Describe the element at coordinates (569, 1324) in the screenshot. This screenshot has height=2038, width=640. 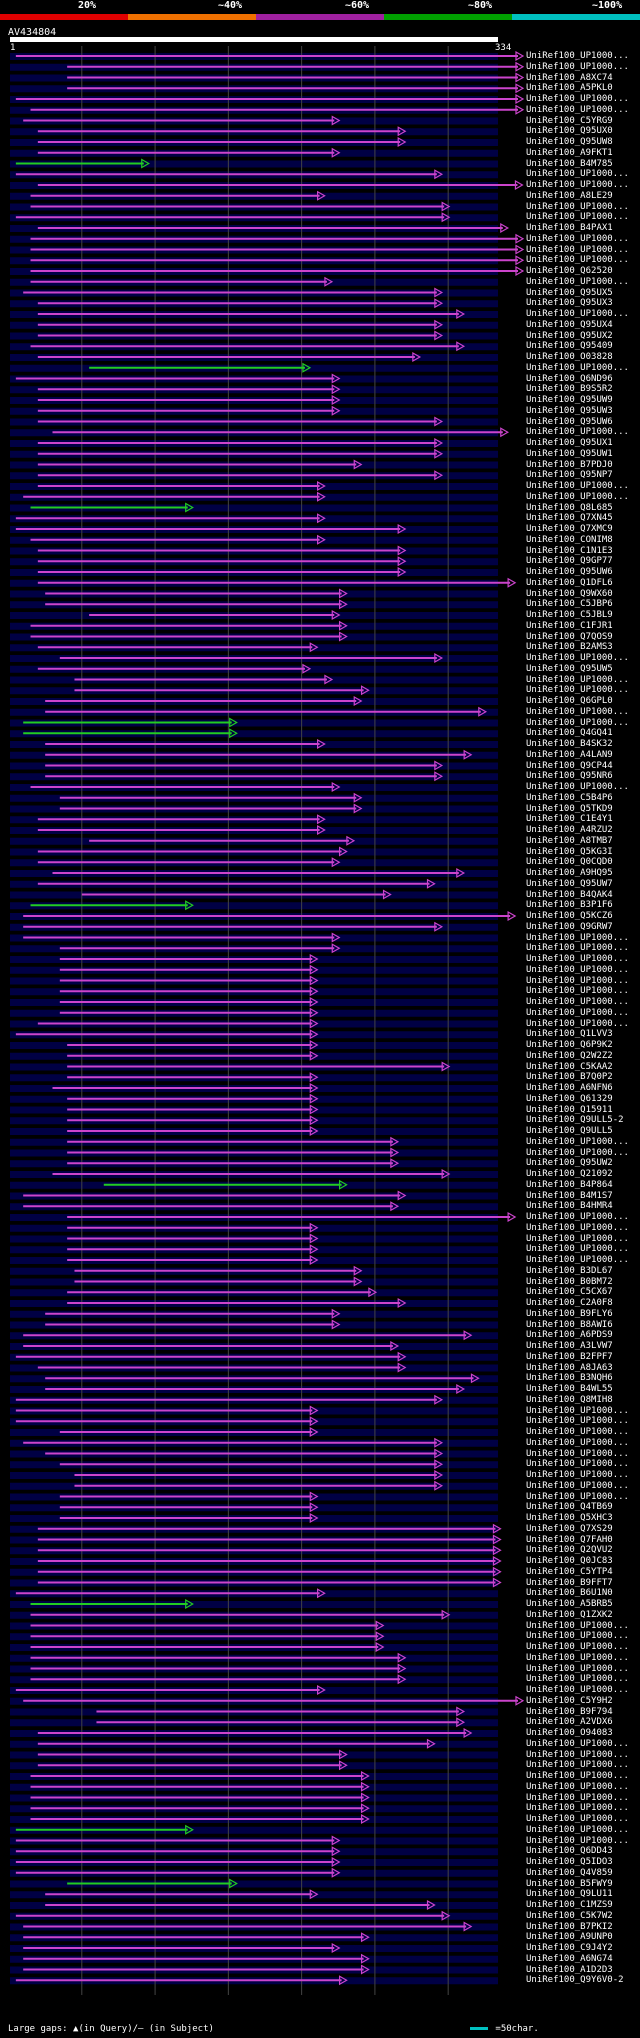
I see `hit-label: UniRef100_B8AWI6` at that location.